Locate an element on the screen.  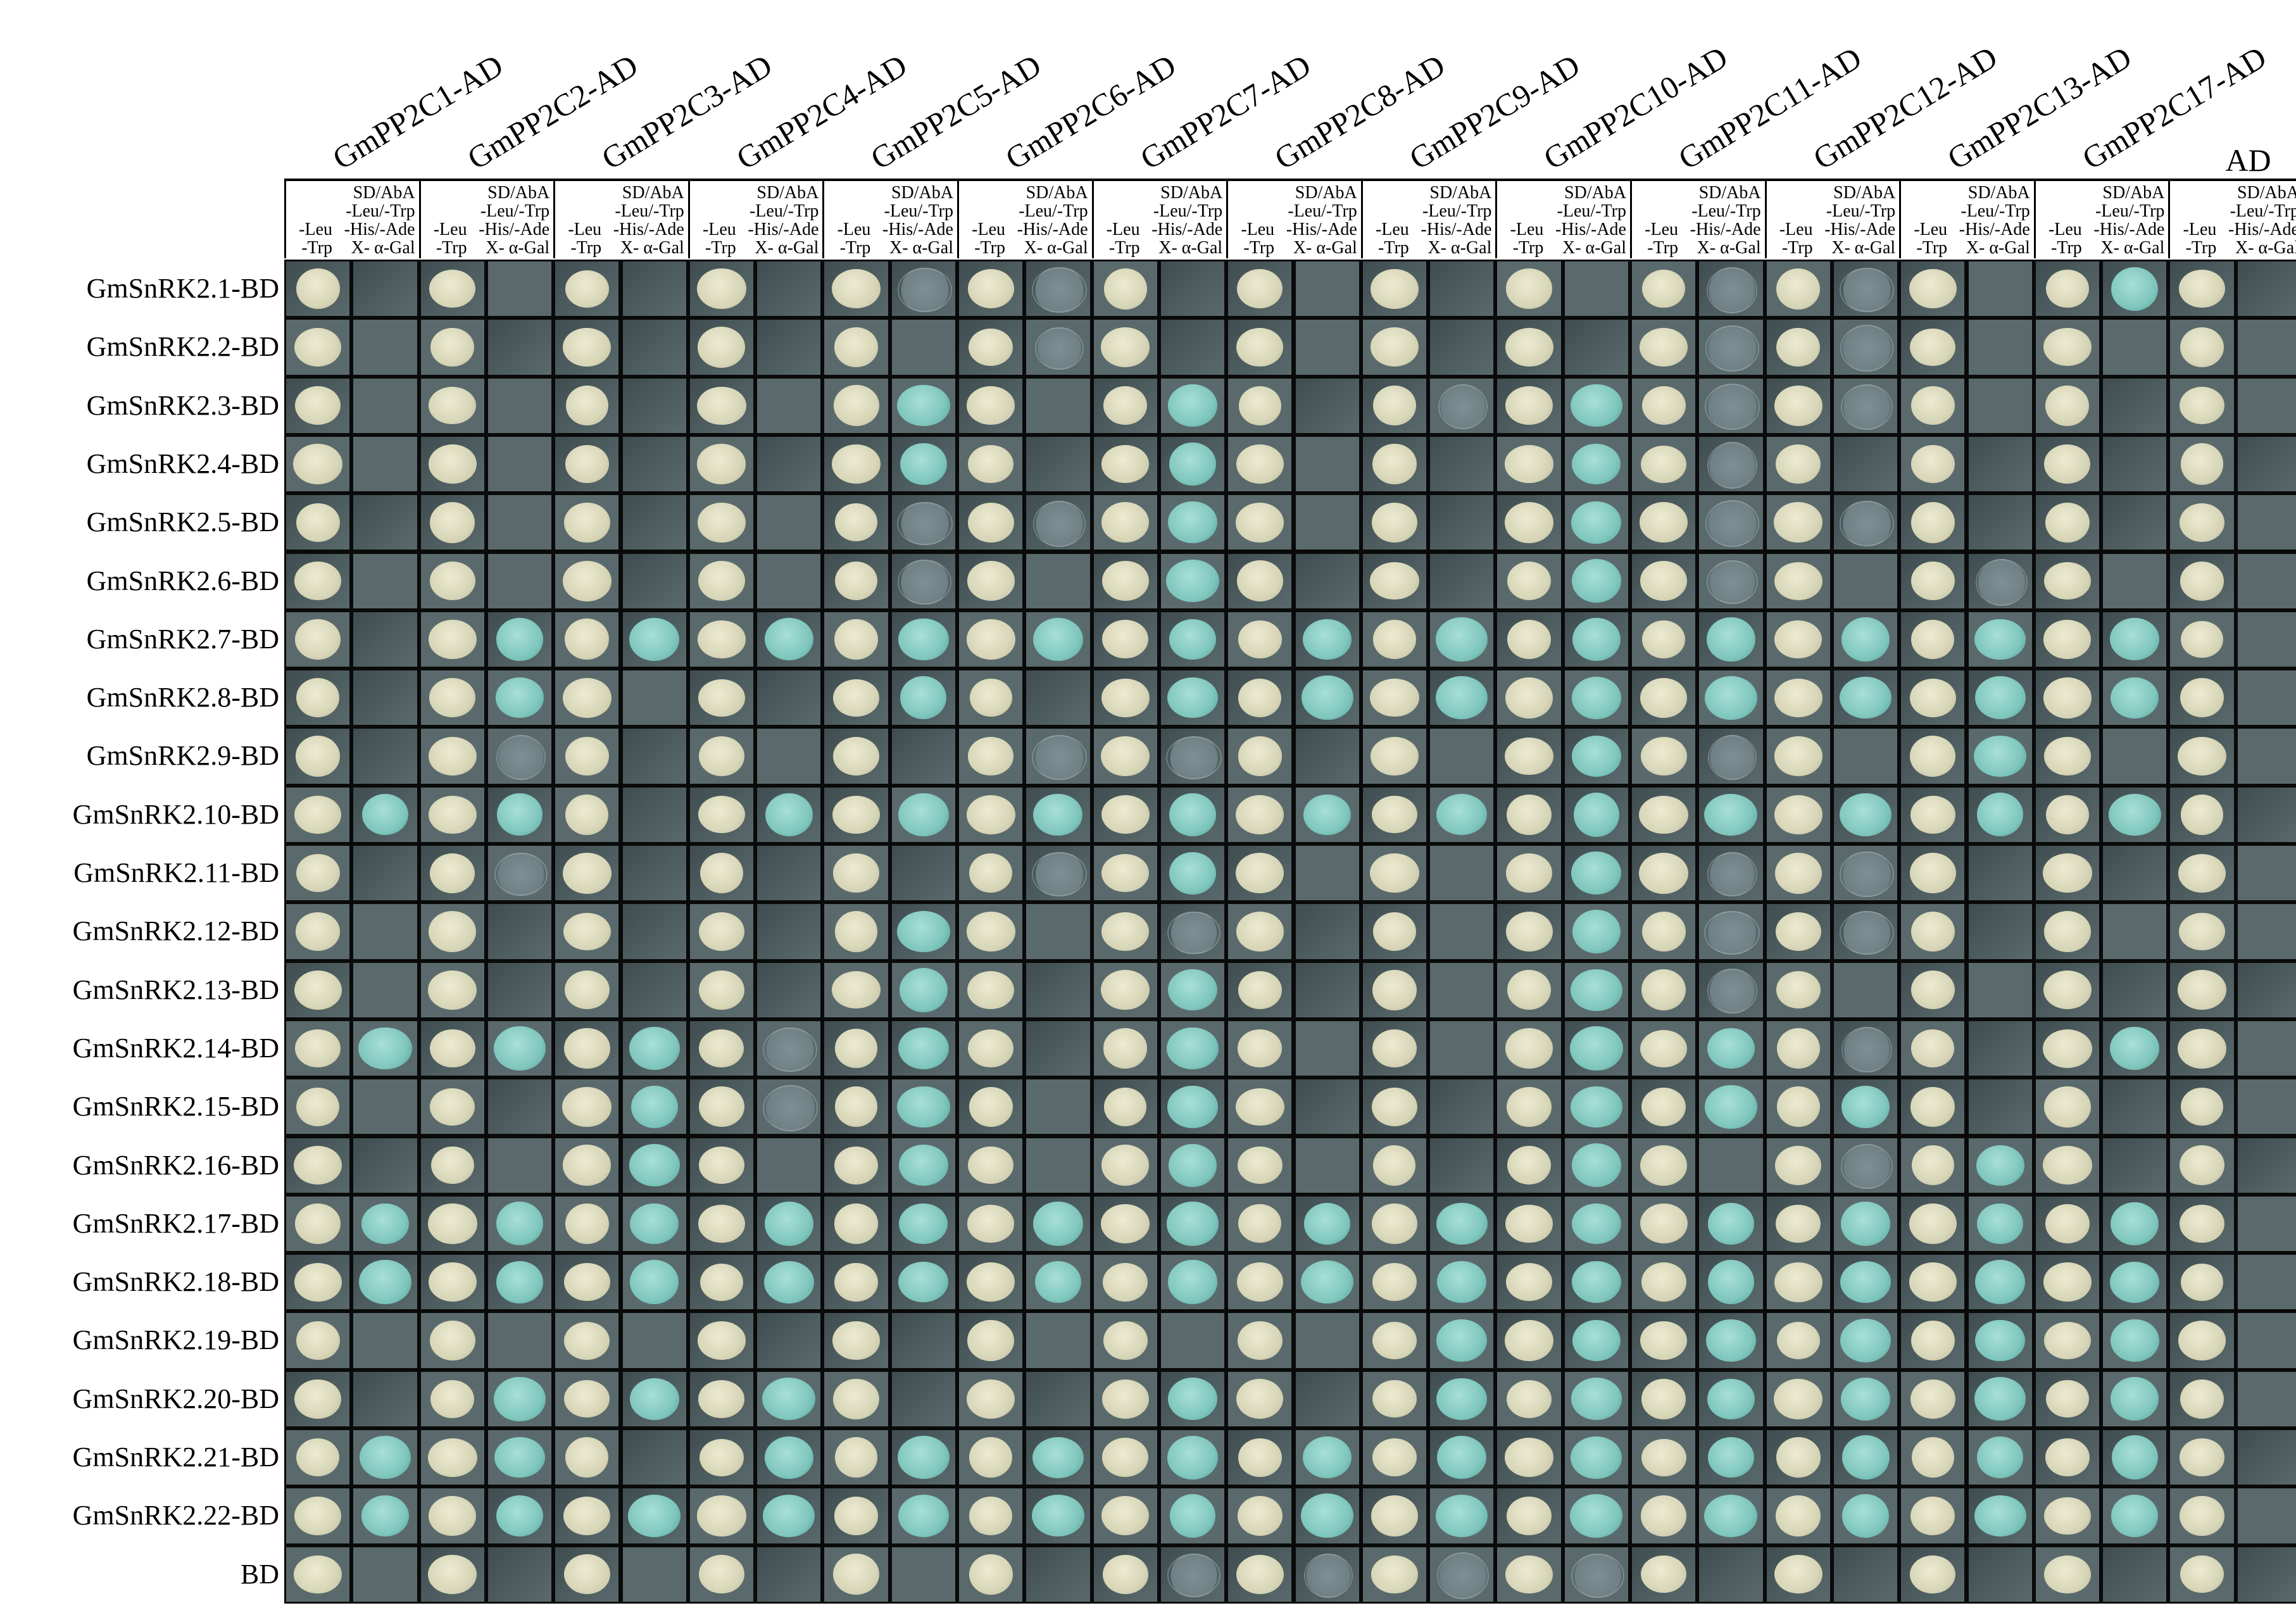
medium-label-nonselective: -Leu -Trp is located at coordinates (1117, 238).